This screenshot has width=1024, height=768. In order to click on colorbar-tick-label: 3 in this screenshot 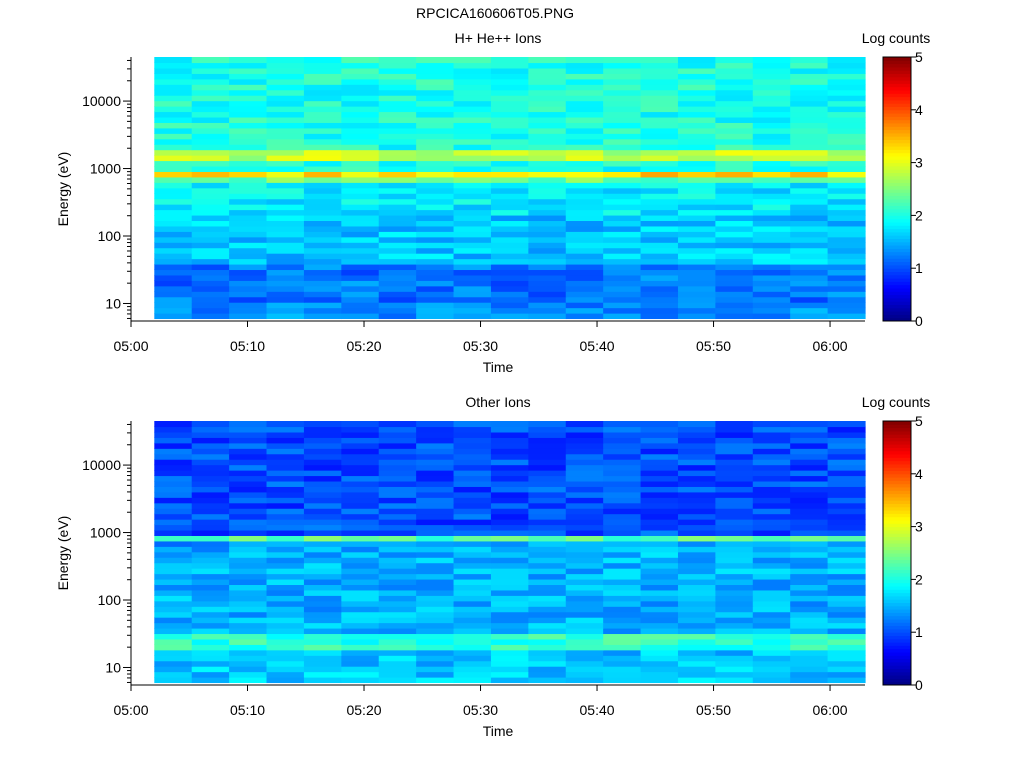, I will do `click(919, 163)`.